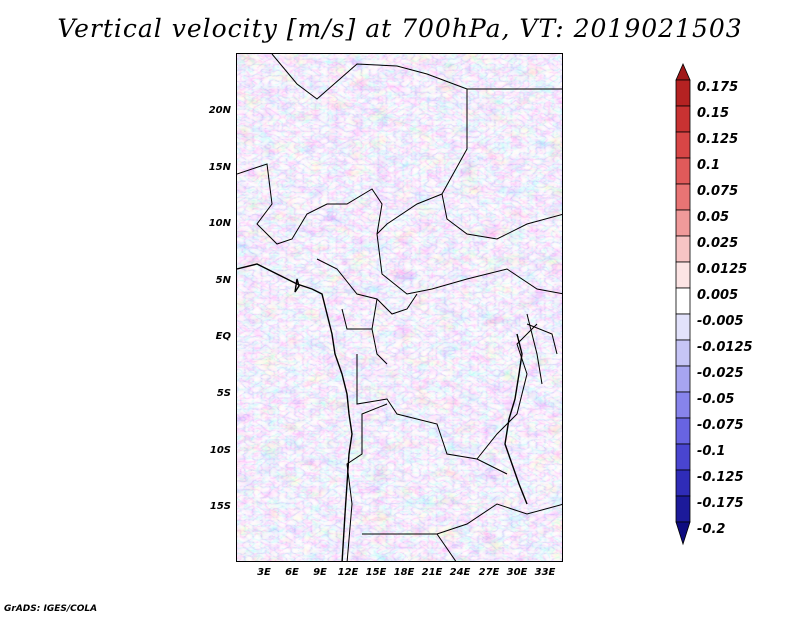  What do you see at coordinates (713, 113) in the screenshot?
I see `colorbar-label: 0.15` at bounding box center [713, 113].